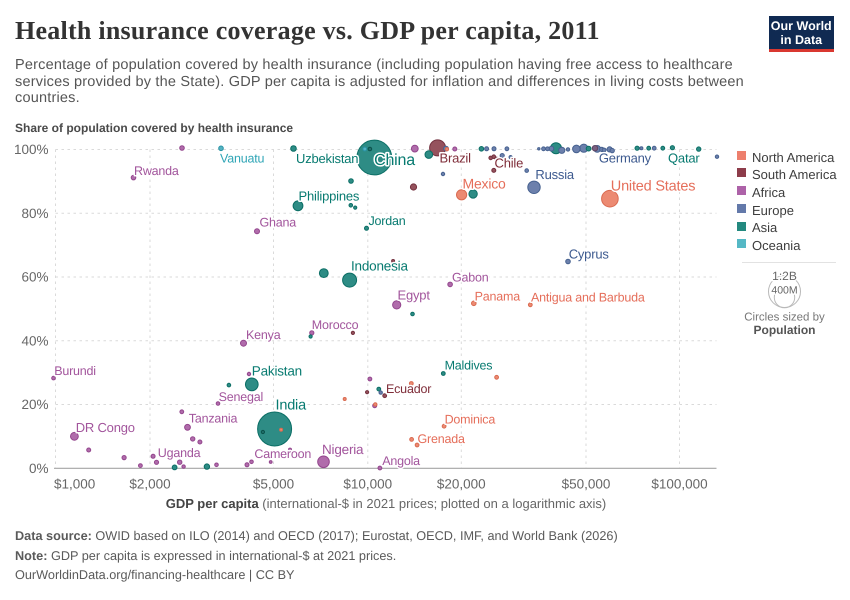 The image size is (850, 600). I want to click on svg-text: Burundi, so click(75, 371).